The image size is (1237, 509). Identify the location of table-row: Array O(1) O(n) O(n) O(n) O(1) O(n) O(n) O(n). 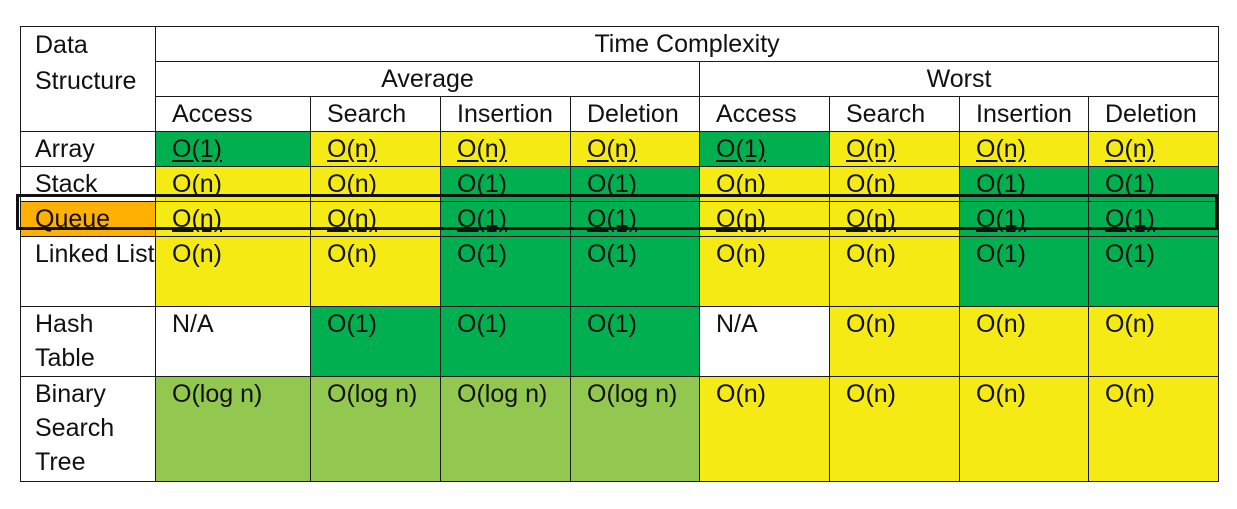
(620, 149).